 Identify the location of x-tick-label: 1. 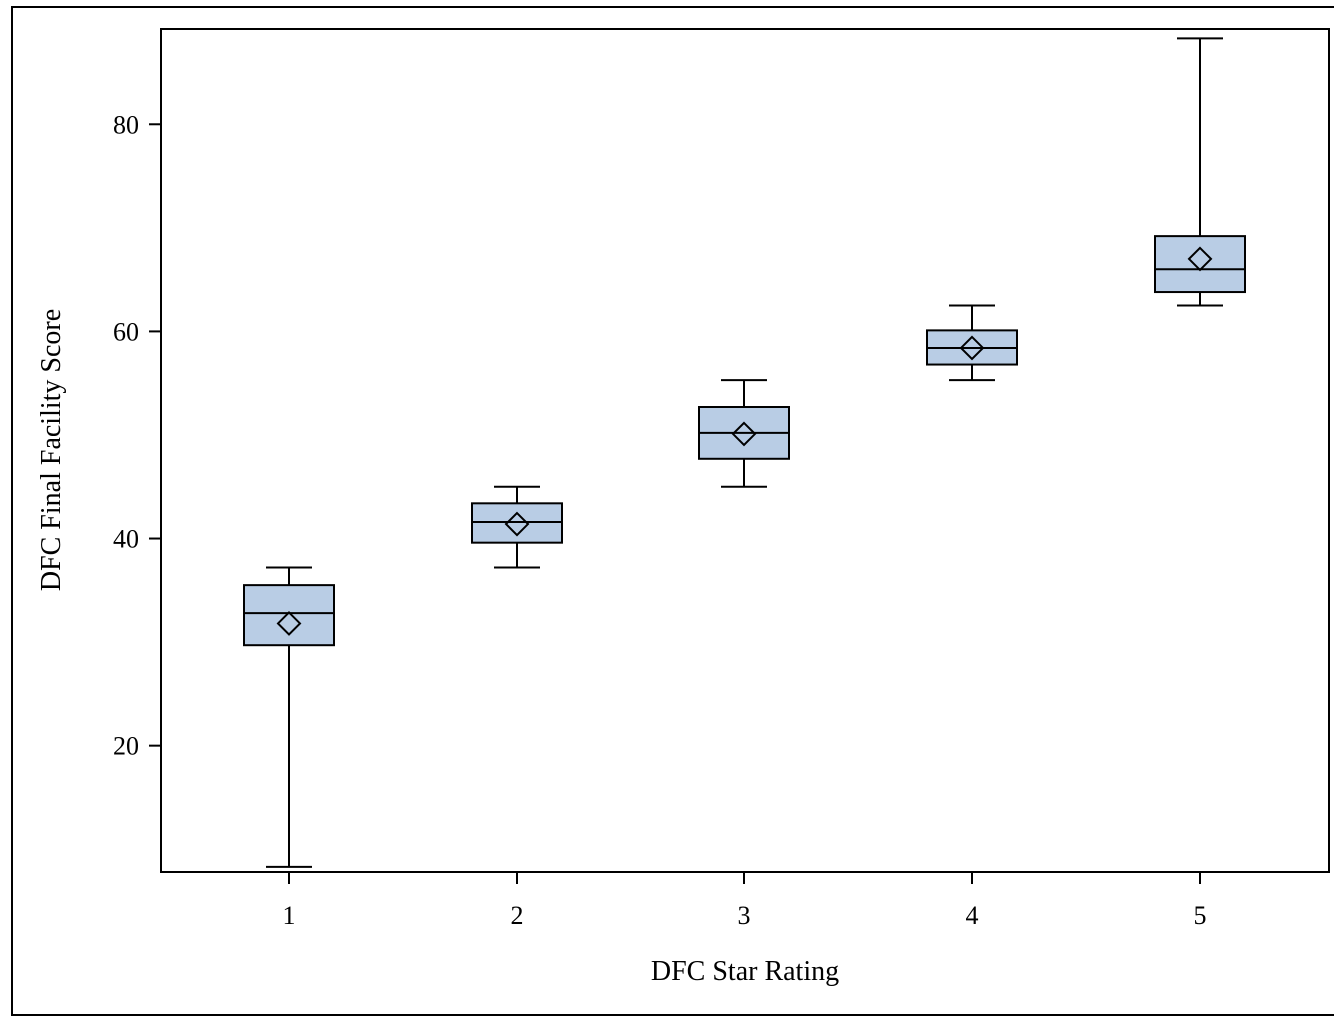
(289, 915).